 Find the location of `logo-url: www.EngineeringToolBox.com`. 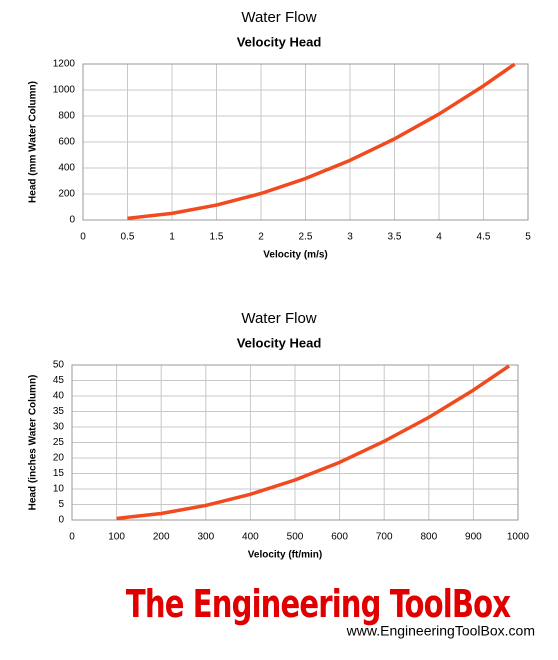

logo-url: www.EngineeringToolBox.com is located at coordinates (440, 631).